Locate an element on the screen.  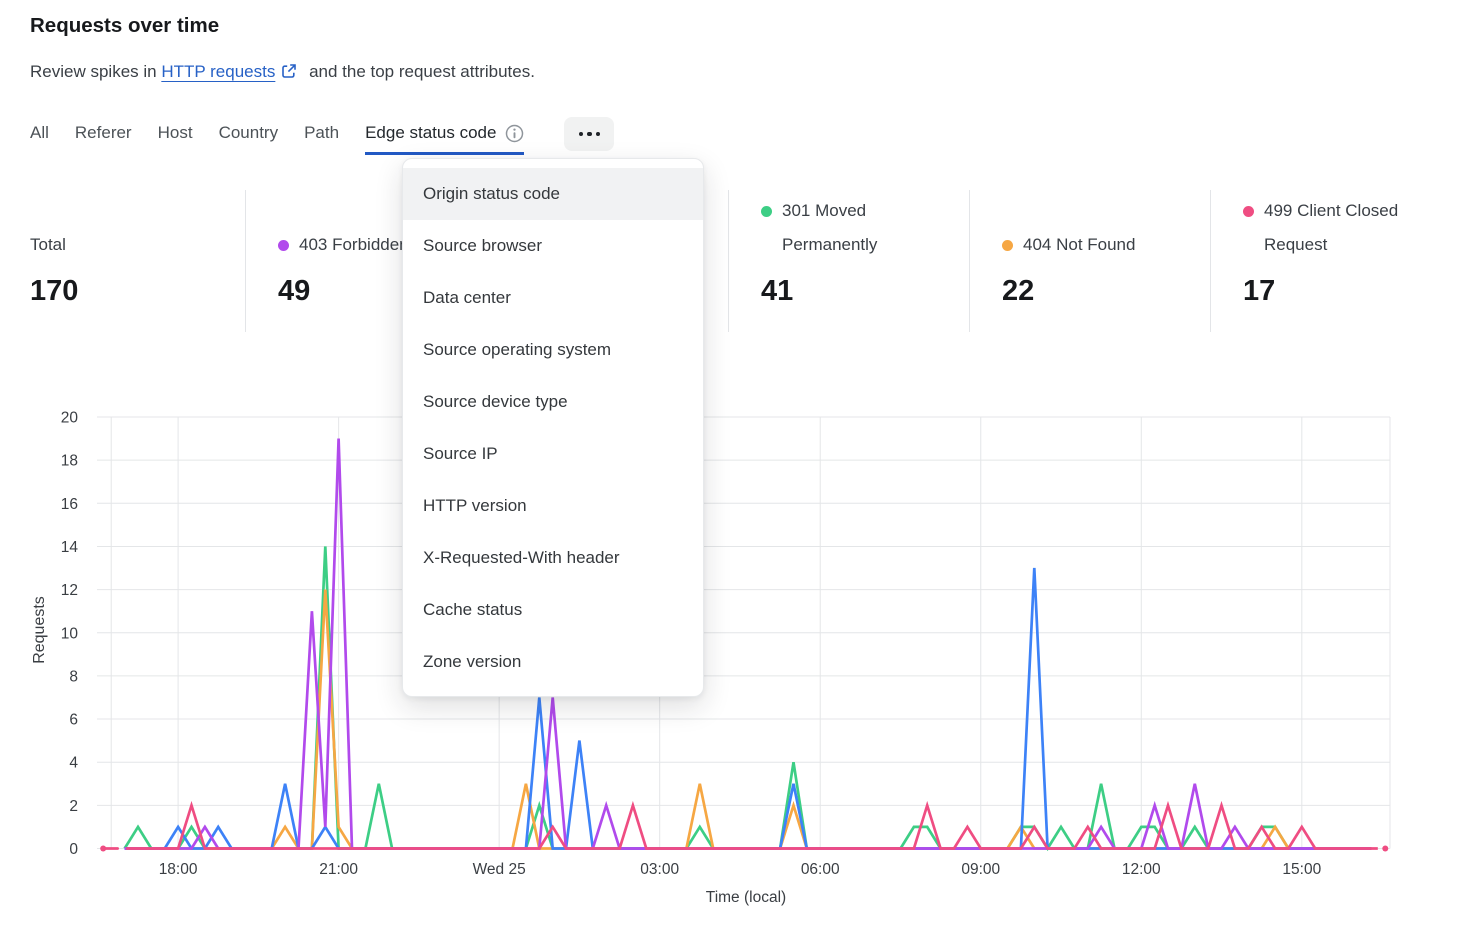
menu-item-source-operating-system: Source operating system is located at coordinates (517, 349).